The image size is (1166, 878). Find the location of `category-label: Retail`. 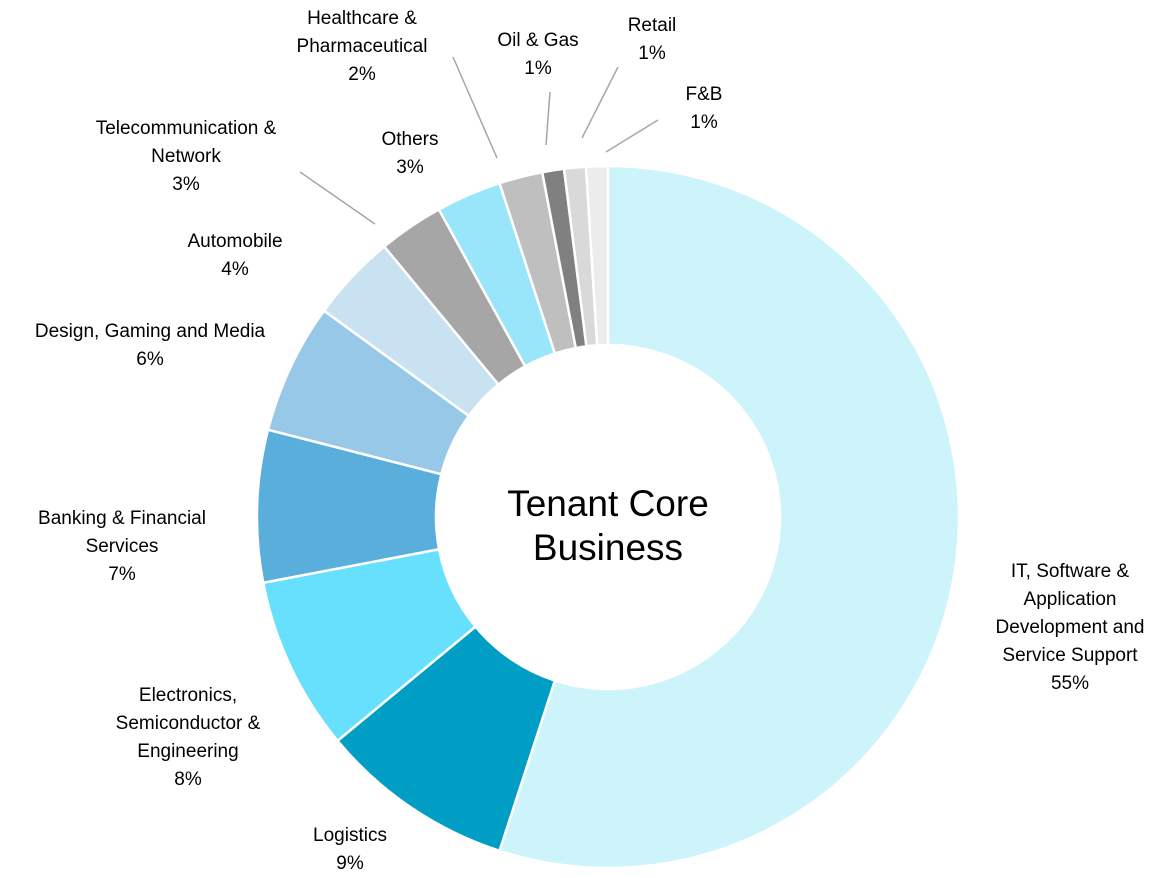

category-label: Retail is located at coordinates (652, 25).